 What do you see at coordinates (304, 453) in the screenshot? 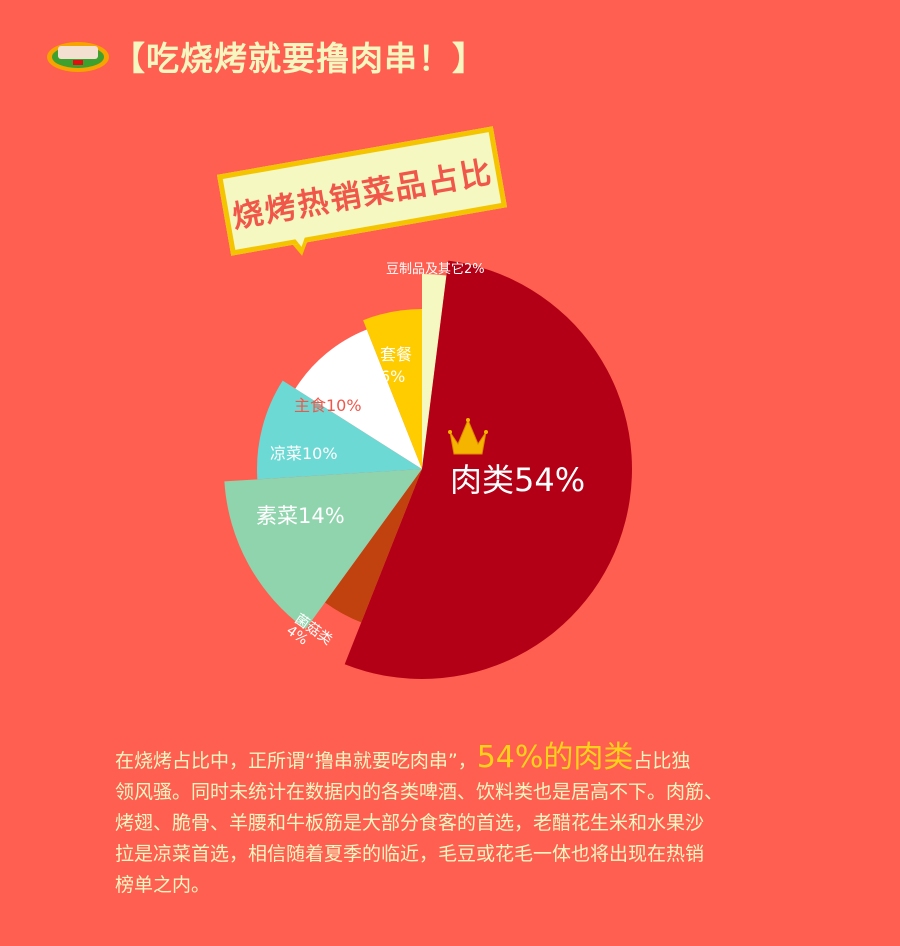
I see `label-cold-dish: 凉菜10%` at bounding box center [304, 453].